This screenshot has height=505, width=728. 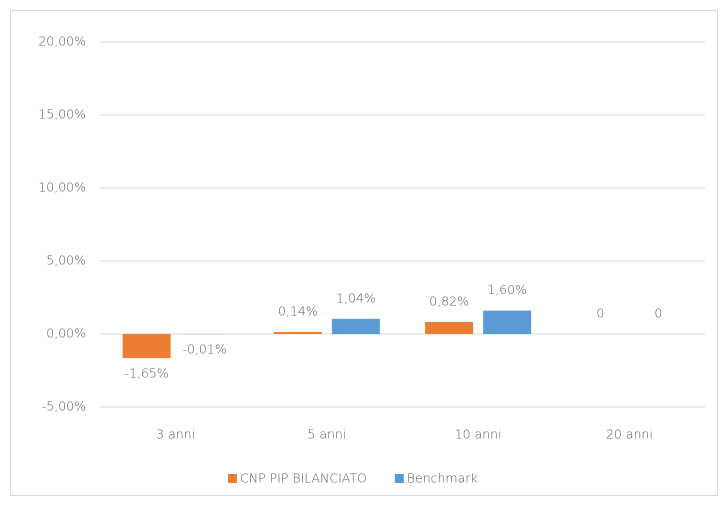 What do you see at coordinates (62, 41) in the screenshot?
I see `y-tick-label: 20,00%` at bounding box center [62, 41].